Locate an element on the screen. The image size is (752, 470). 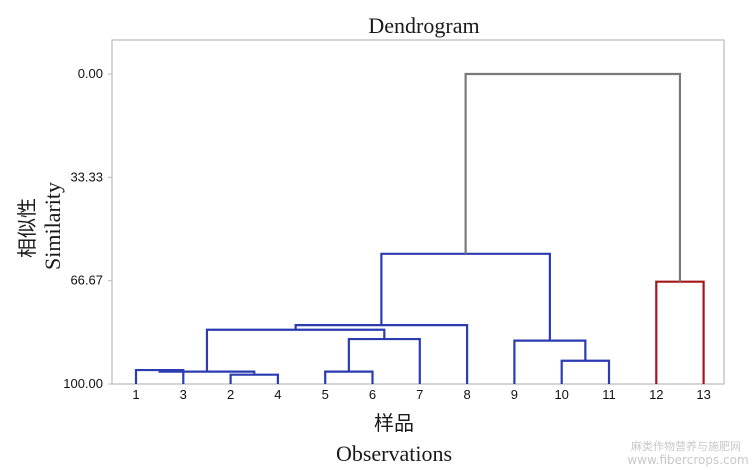
x-tick-label: 5 is located at coordinates (325, 394).